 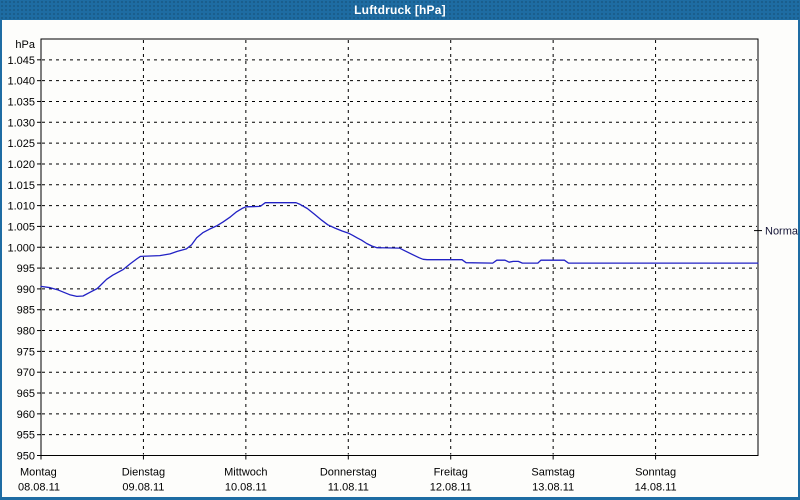 What do you see at coordinates (799, 260) in the screenshot?
I see `window-border-right` at bounding box center [799, 260].